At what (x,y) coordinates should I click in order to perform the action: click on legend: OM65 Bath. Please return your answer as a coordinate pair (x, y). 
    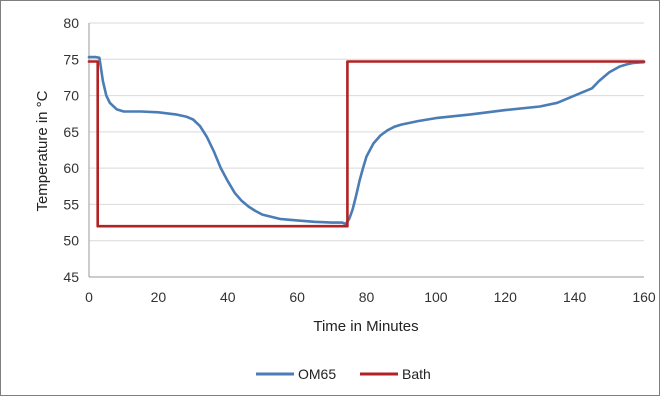
    Looking at the image, I should click on (343, 374).